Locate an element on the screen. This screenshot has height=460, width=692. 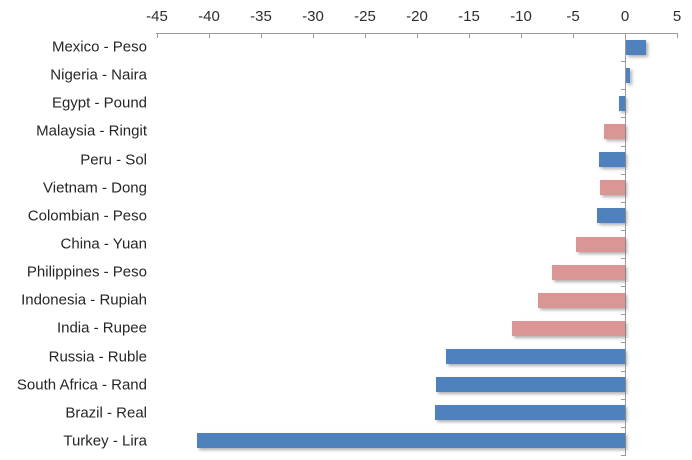
bar-vietnam-dong is located at coordinates (612, 188).